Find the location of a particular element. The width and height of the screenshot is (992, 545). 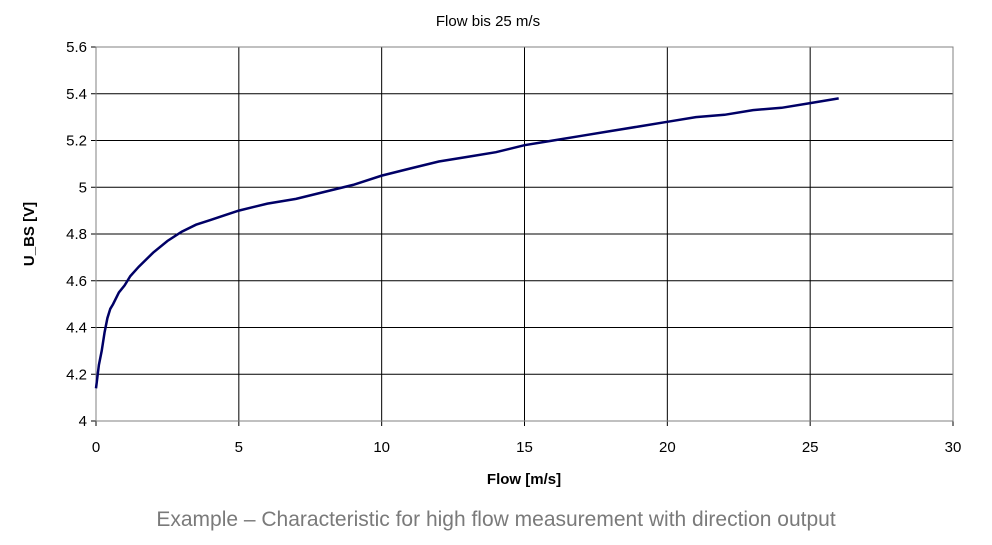

x-tick-label: 15 is located at coordinates (524, 447).